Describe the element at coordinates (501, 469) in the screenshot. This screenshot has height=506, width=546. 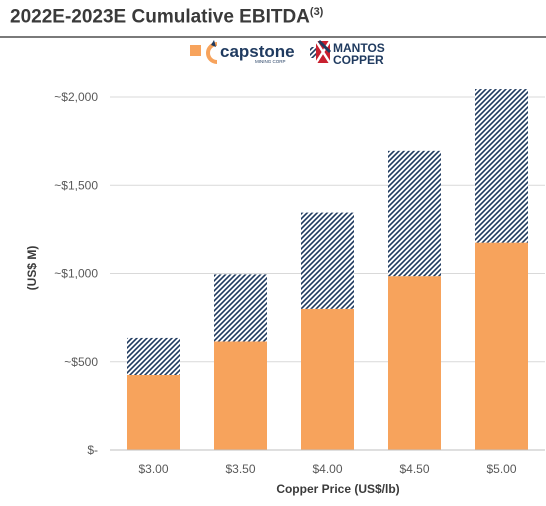
I see `x-tick-label: $5.00` at that location.